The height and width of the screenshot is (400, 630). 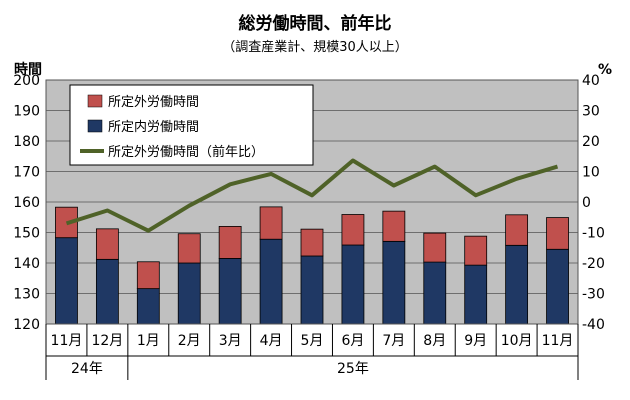 What do you see at coordinates (26, 234) in the screenshot?
I see `y-tick-label-left: 150` at bounding box center [26, 234].